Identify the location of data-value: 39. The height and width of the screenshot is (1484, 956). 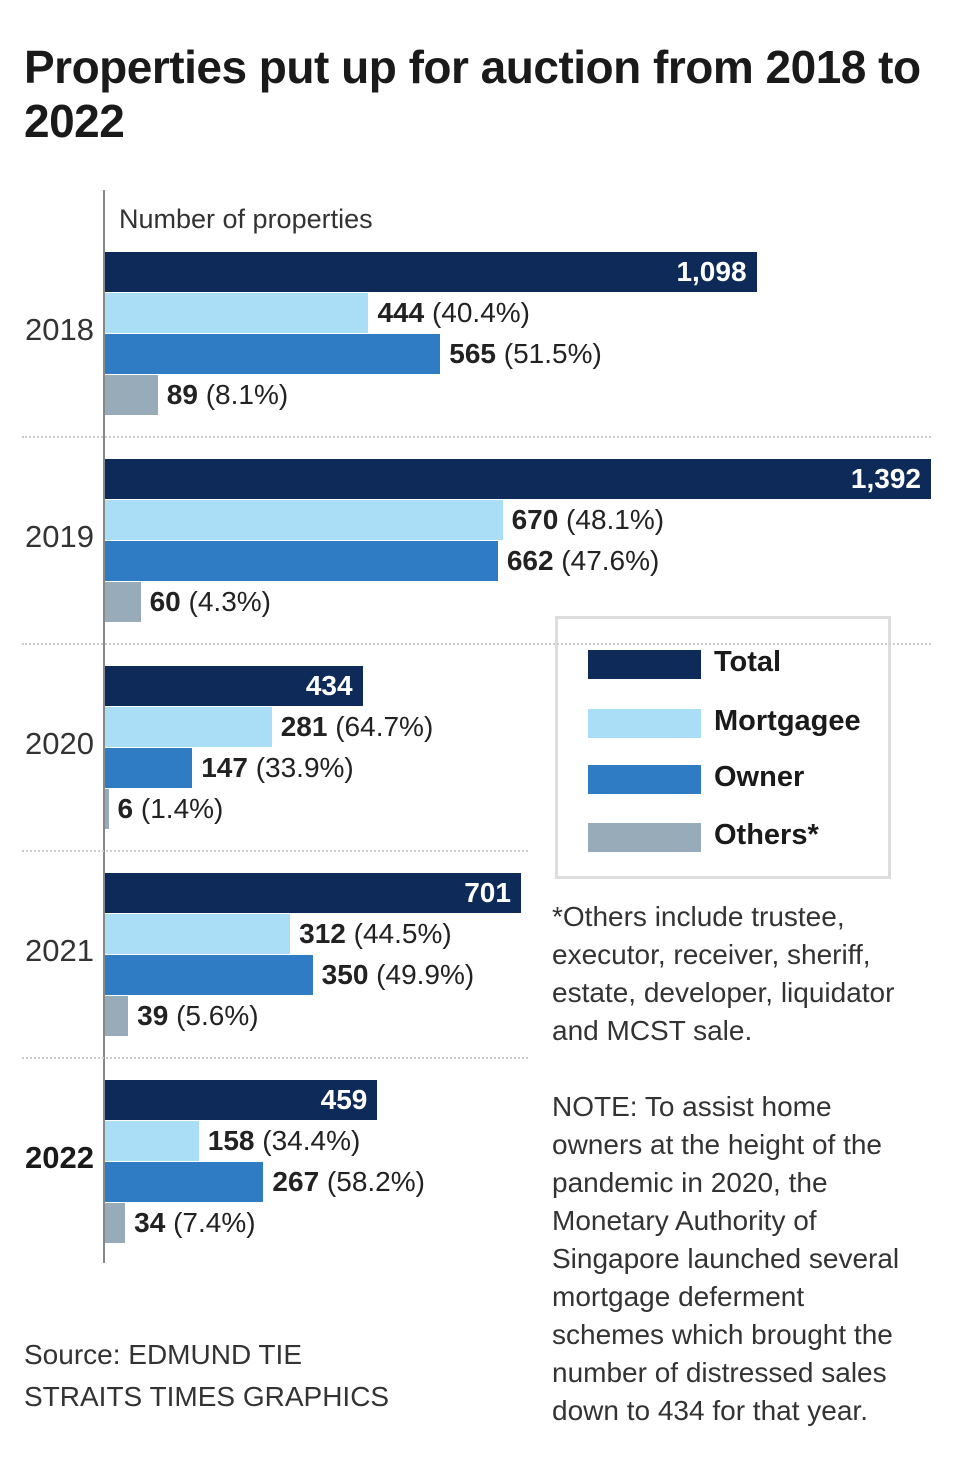
(153, 1015).